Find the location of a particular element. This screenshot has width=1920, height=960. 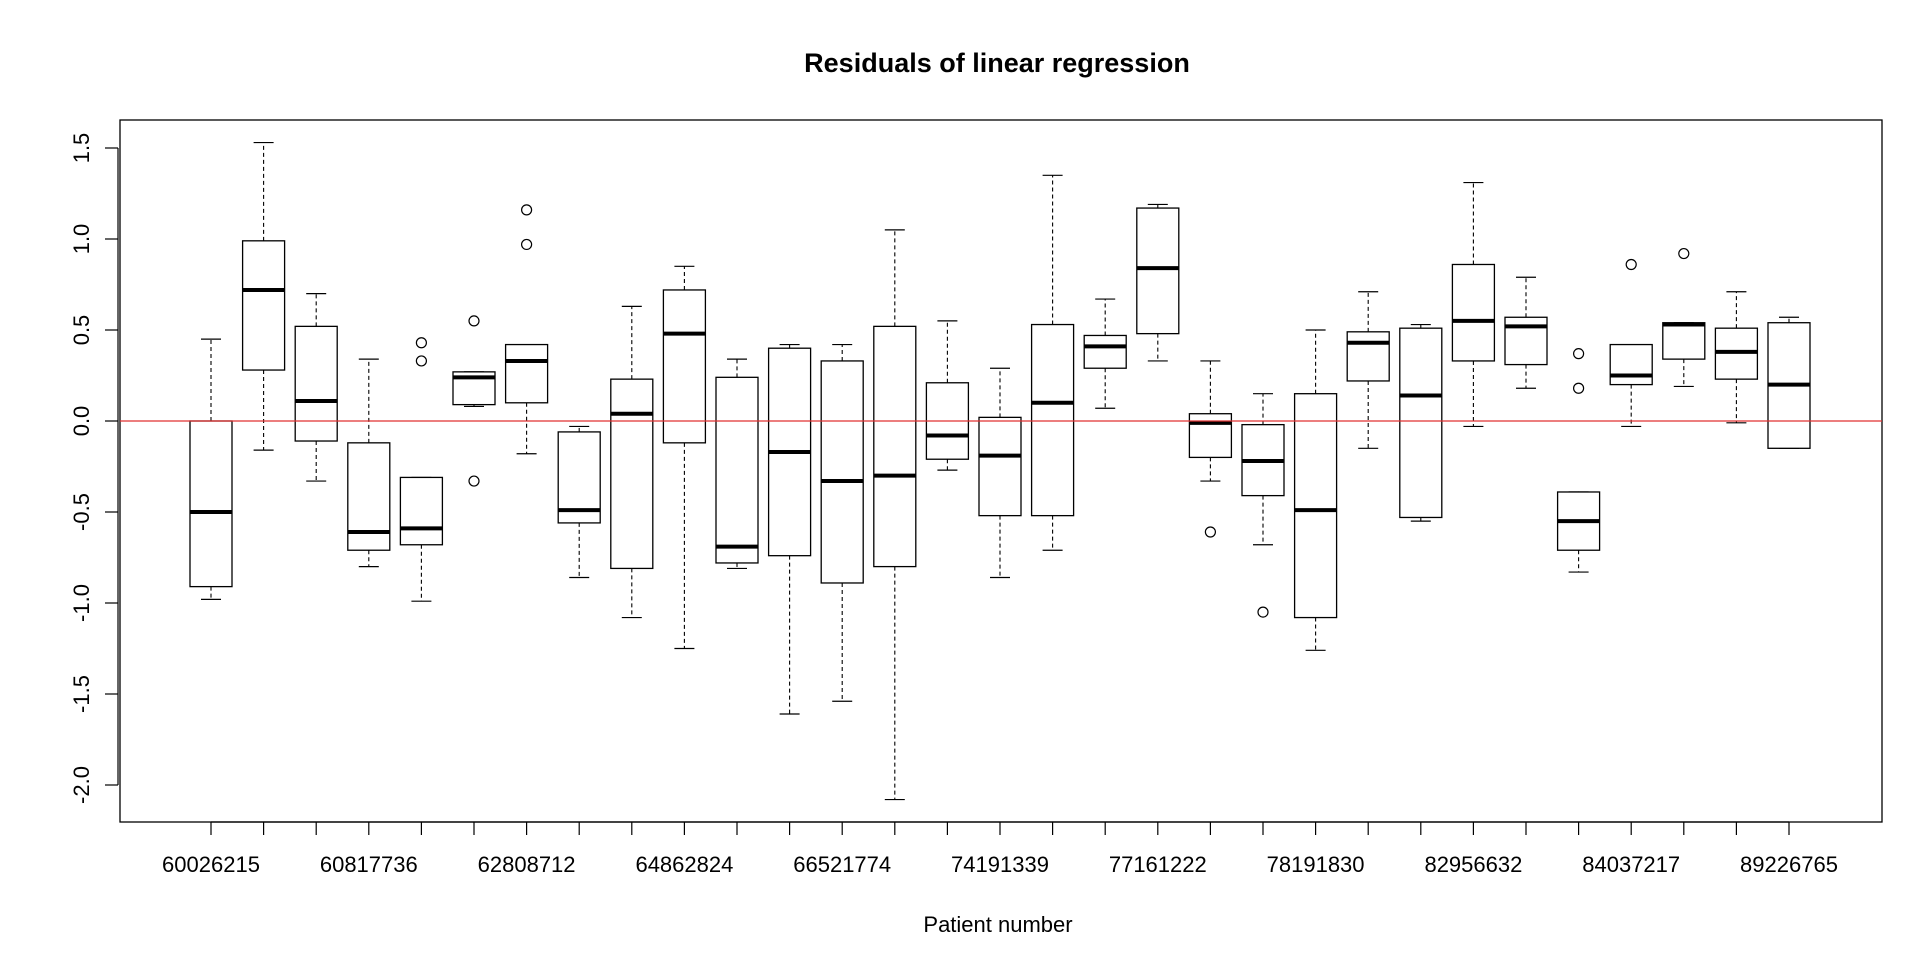

y-tick-label: 1.0 is located at coordinates (81, 239).